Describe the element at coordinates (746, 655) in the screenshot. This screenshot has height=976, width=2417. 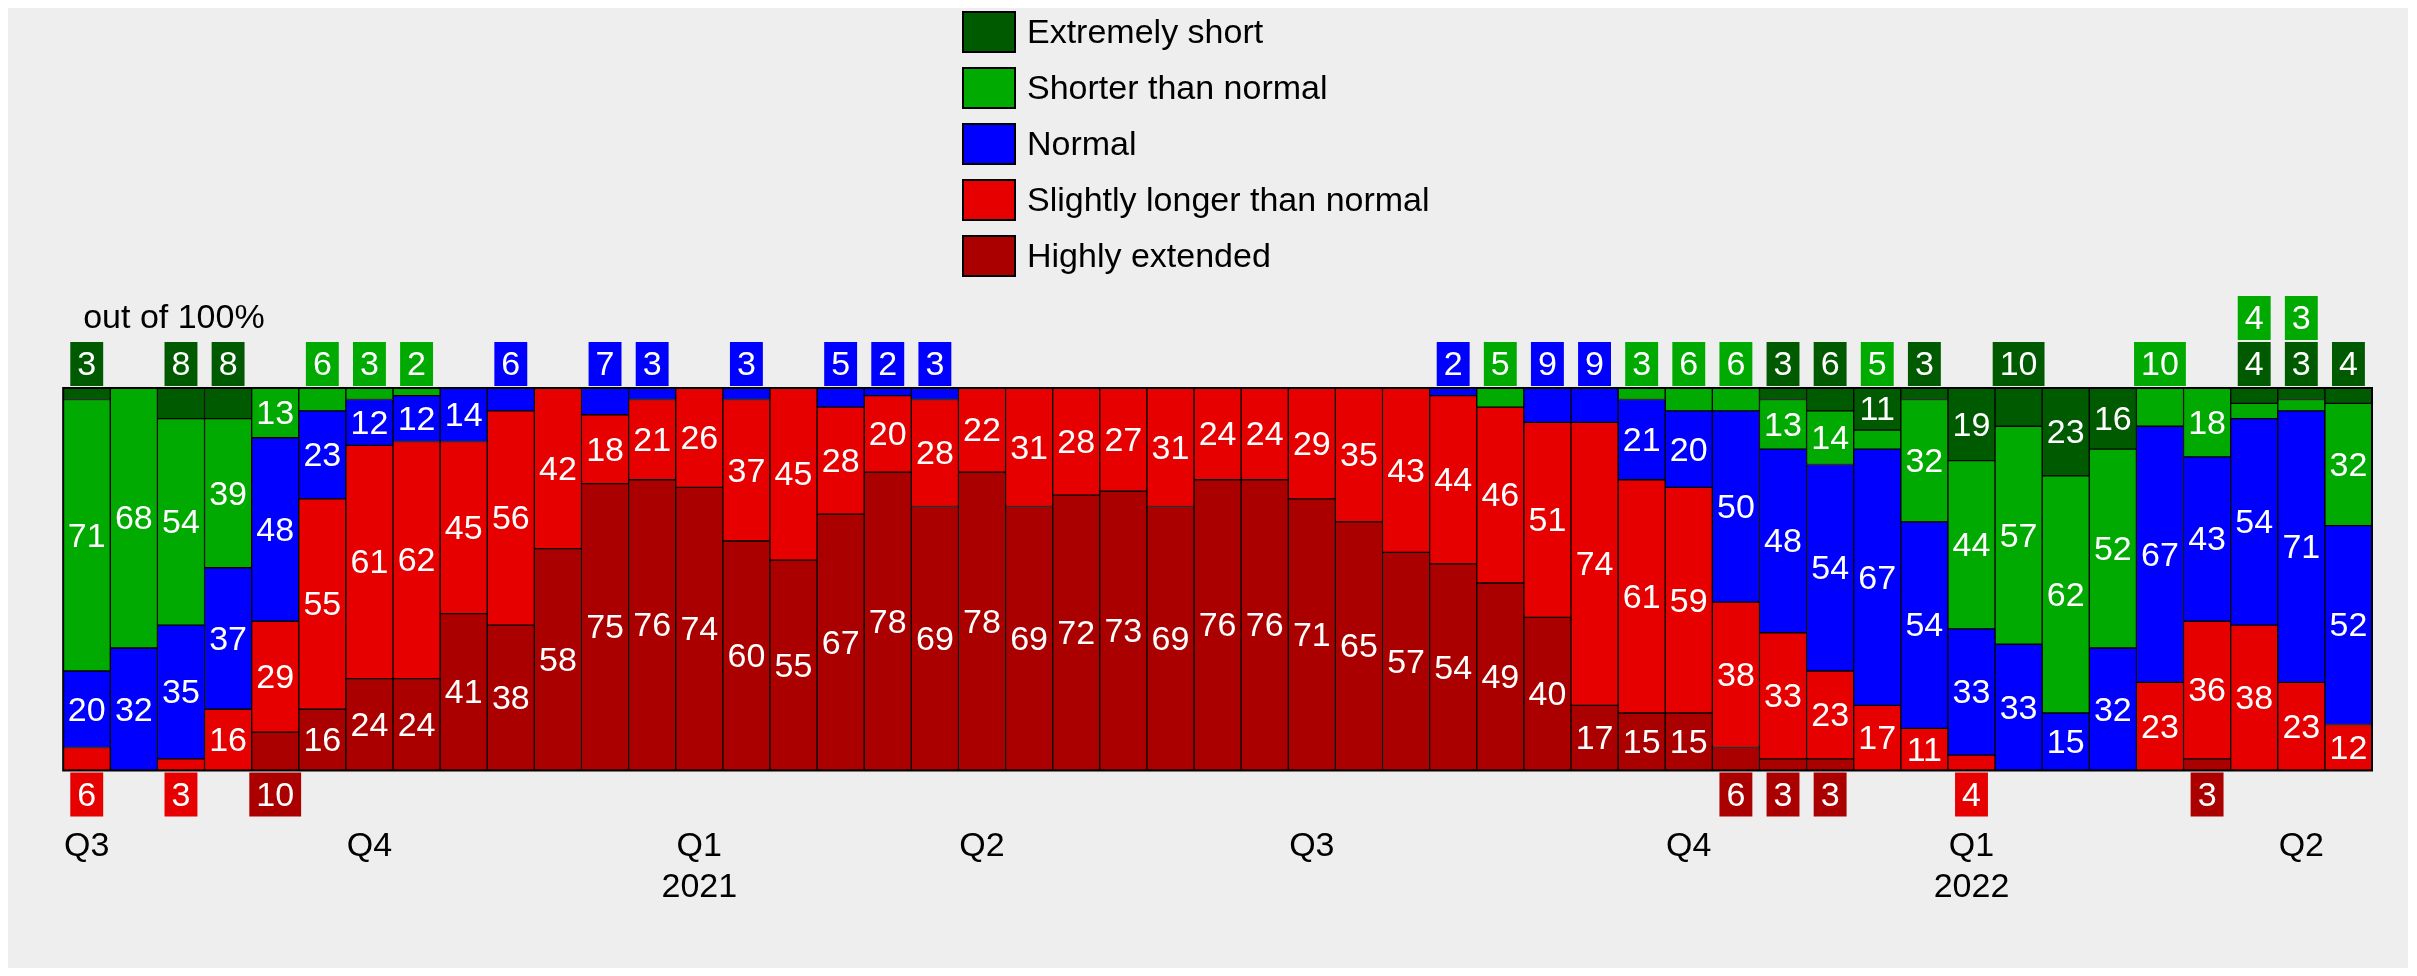
I see `data-label: 60` at that location.